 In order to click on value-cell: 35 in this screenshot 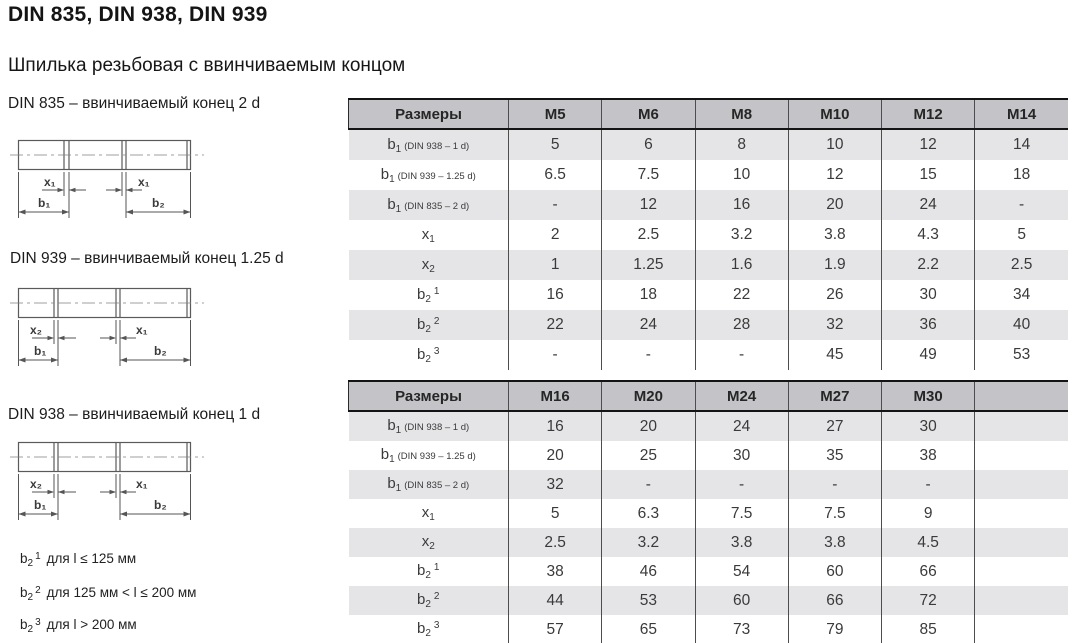, I will do `click(834, 455)`.